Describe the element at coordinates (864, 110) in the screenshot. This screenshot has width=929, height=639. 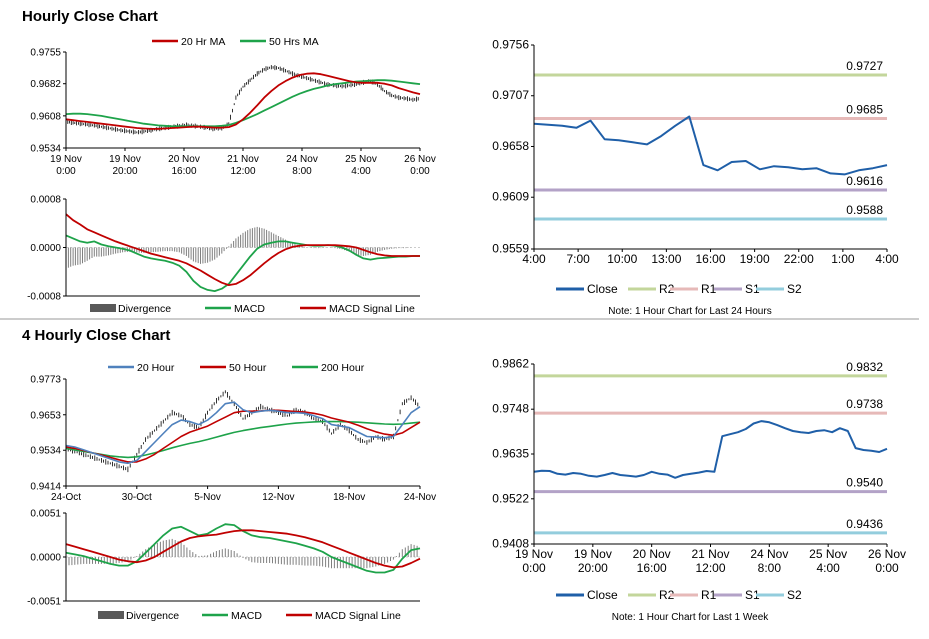
I see `hourly-levels-r1-level-label: 0.9685` at that location.